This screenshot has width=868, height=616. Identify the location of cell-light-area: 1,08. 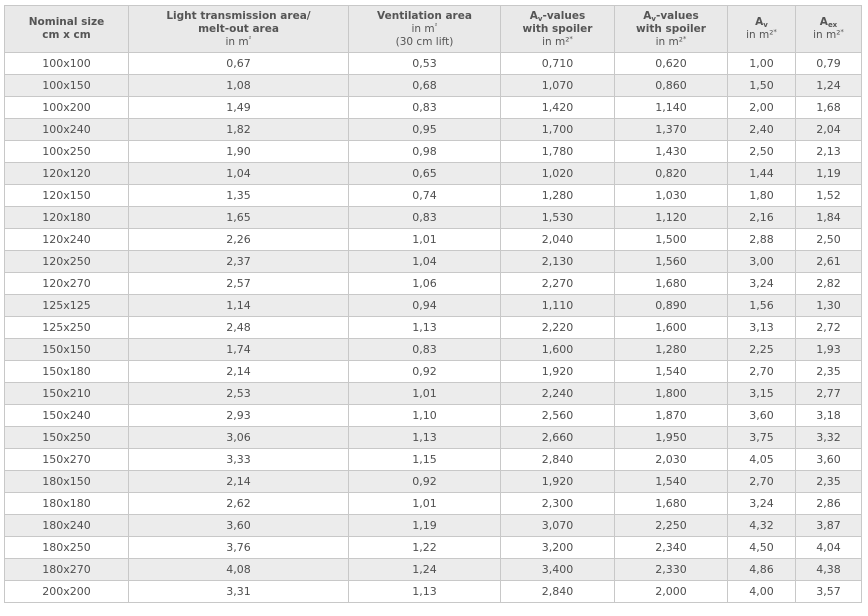
(238, 85).